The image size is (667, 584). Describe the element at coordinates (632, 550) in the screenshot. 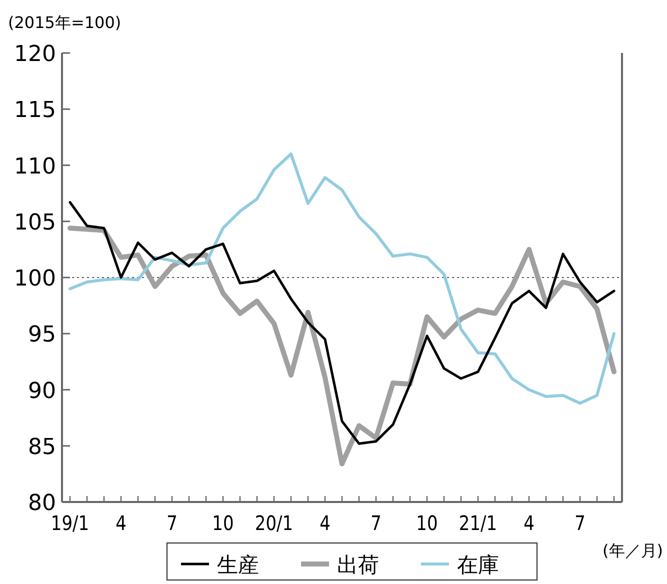

I see `x-axis-title: (年／月)` at that location.